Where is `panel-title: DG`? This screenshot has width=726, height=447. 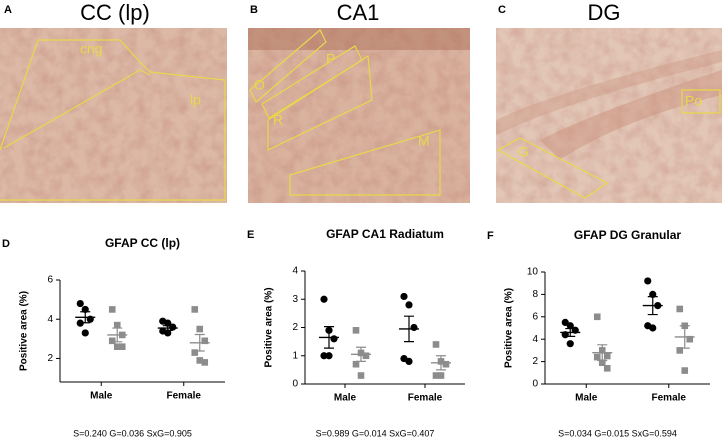
panel-title: DG is located at coordinates (604, 12).